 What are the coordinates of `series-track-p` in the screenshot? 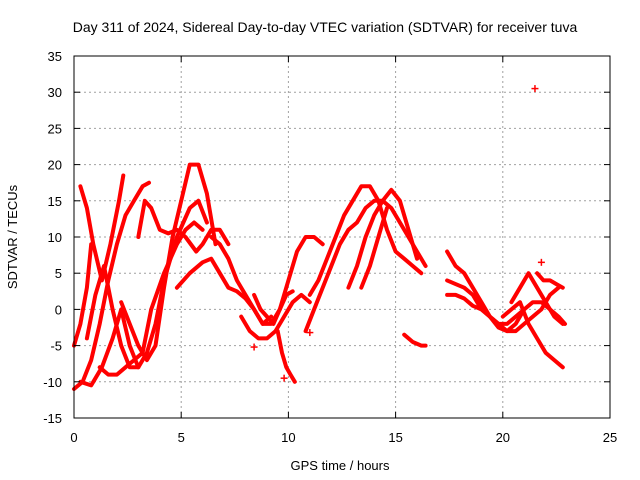 It's located at (382, 238).